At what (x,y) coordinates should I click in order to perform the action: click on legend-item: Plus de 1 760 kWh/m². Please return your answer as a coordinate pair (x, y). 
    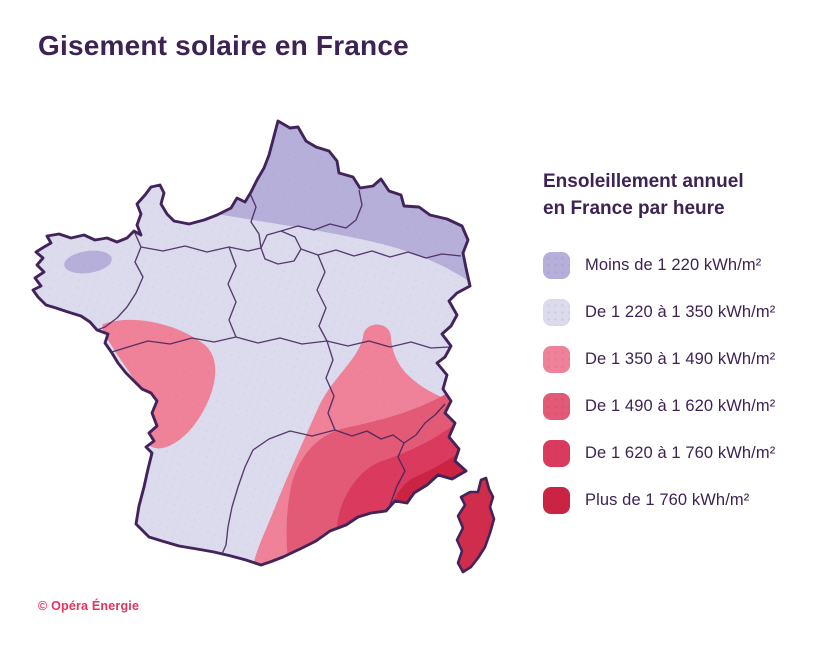
    Looking at the image, I should click on (679, 500).